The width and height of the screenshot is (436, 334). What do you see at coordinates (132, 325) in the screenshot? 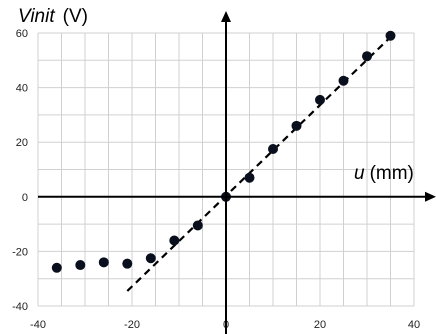
I see `x-tick-label: -20` at bounding box center [132, 325].